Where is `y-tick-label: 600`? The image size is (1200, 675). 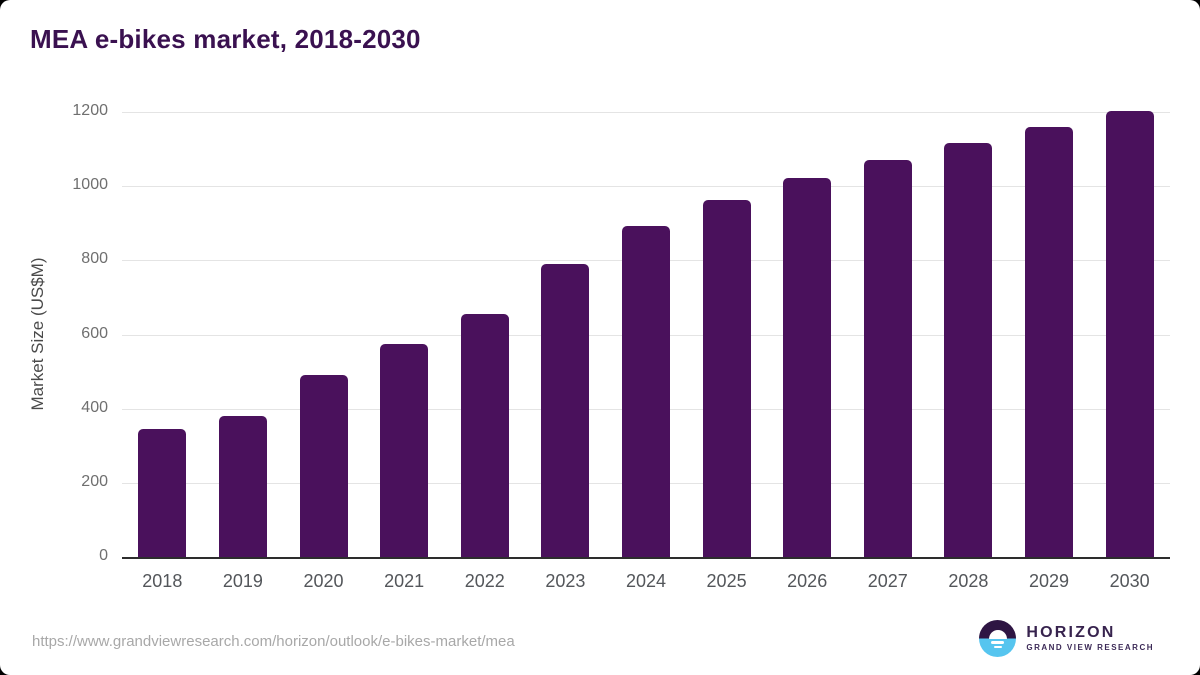
y-tick-label: 600 is located at coordinates (94, 333).